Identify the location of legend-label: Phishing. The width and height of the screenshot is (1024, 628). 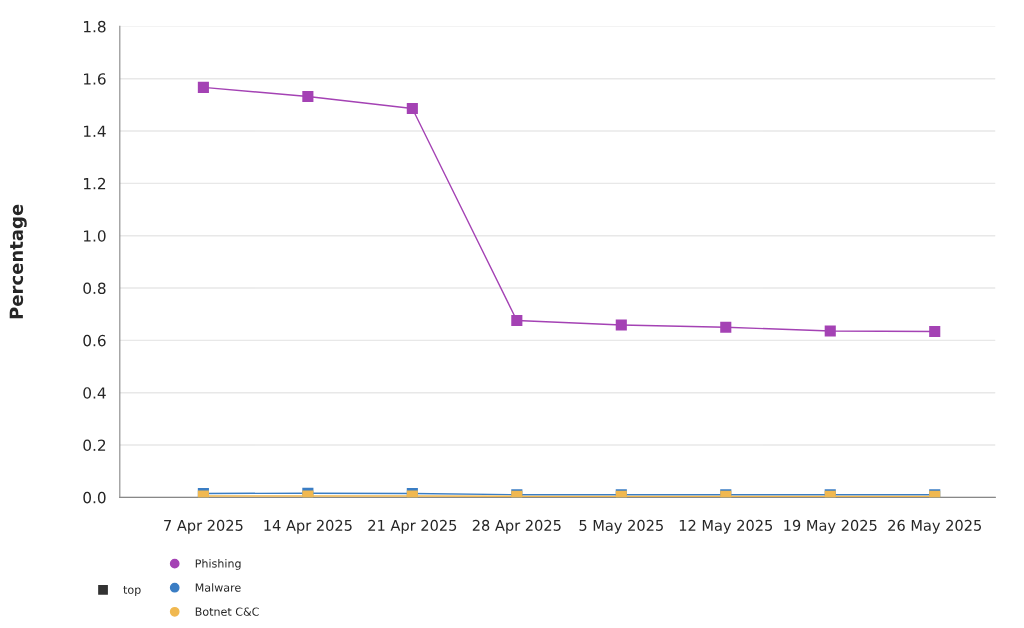
(218, 564).